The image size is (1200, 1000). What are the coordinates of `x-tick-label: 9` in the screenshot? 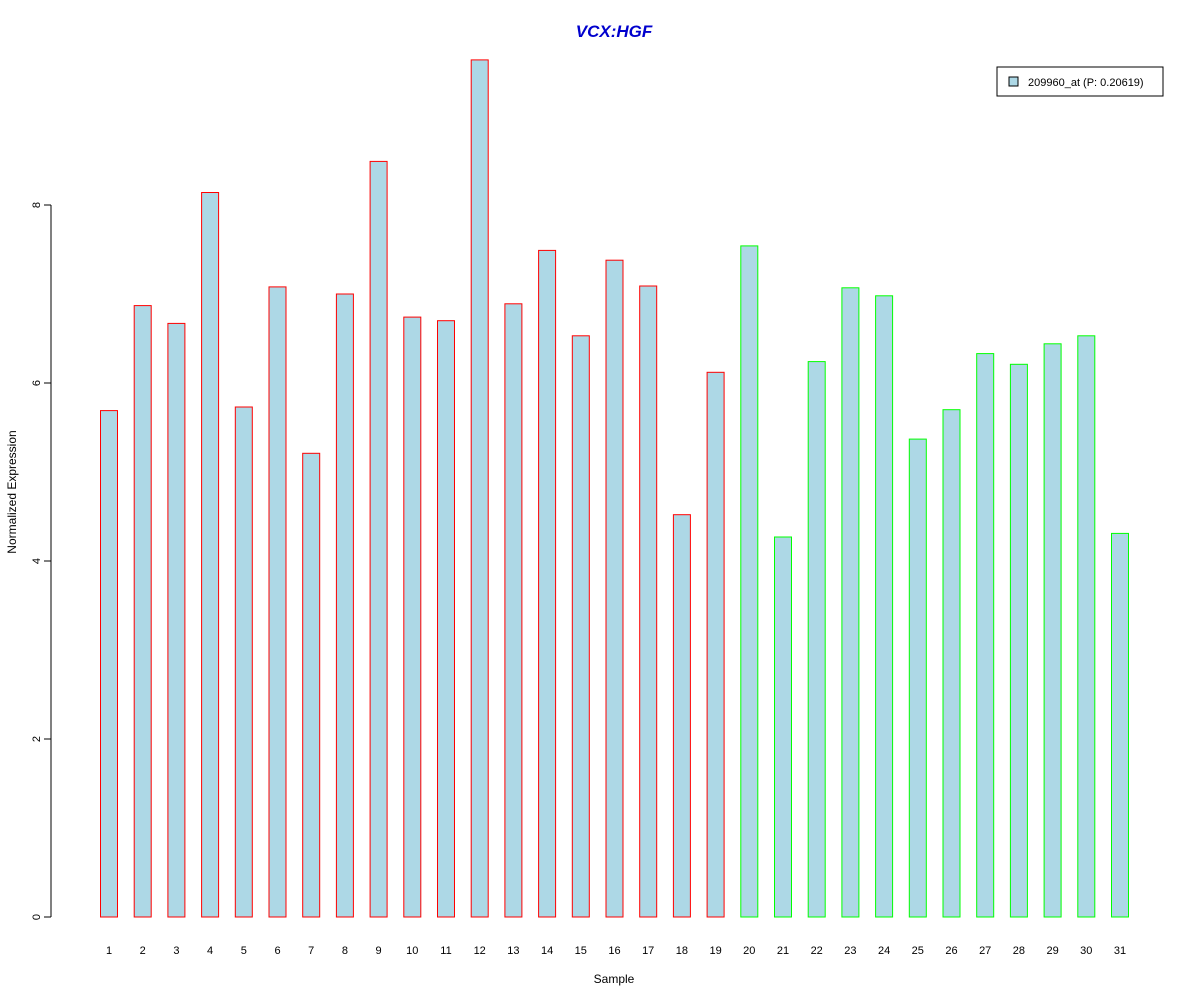 It's located at (379, 951).